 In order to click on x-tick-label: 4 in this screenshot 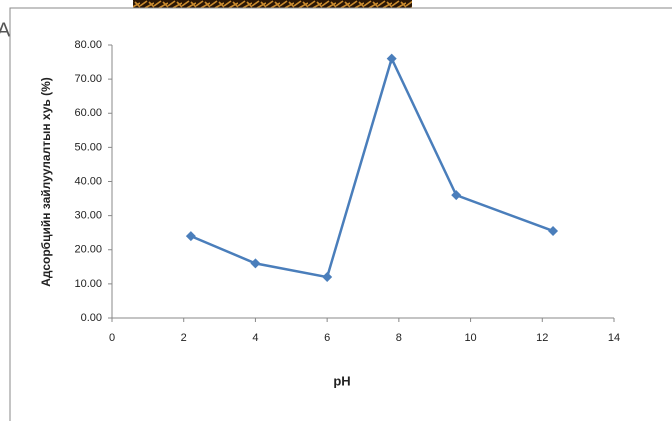, I will do `click(255, 338)`.